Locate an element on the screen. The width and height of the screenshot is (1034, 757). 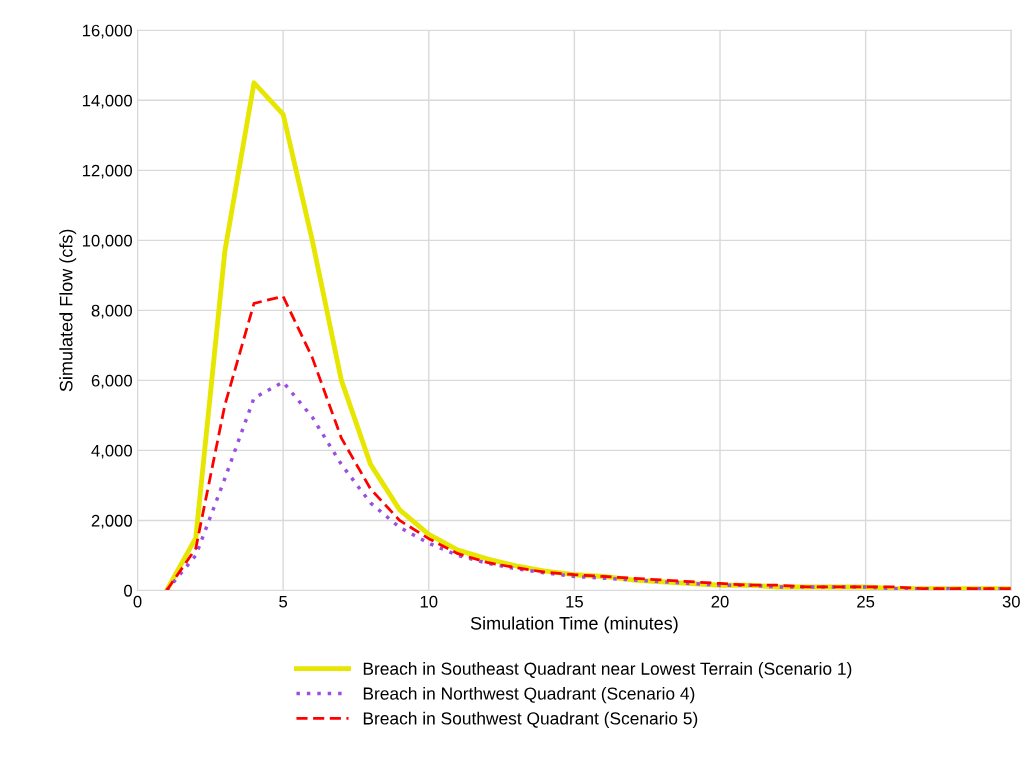
x-tick-label: 10 is located at coordinates (429, 601).